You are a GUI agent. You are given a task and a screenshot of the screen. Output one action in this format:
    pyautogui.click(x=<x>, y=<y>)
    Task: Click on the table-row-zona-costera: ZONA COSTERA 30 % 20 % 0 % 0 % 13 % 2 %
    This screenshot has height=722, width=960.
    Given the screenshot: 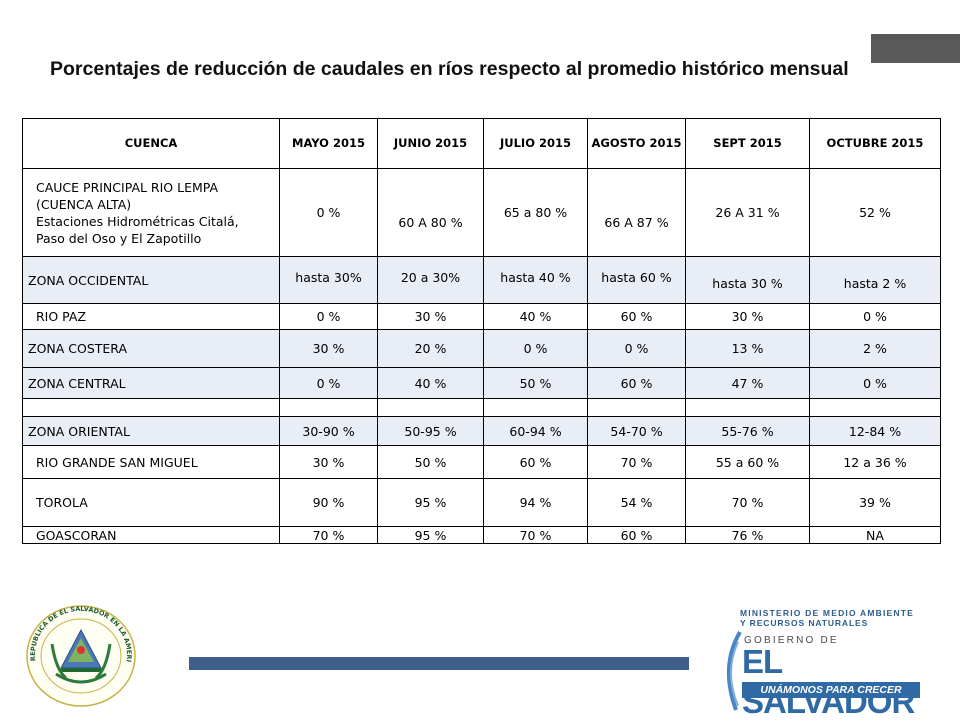 What is the action you would take?
    pyautogui.click(x=481, y=348)
    